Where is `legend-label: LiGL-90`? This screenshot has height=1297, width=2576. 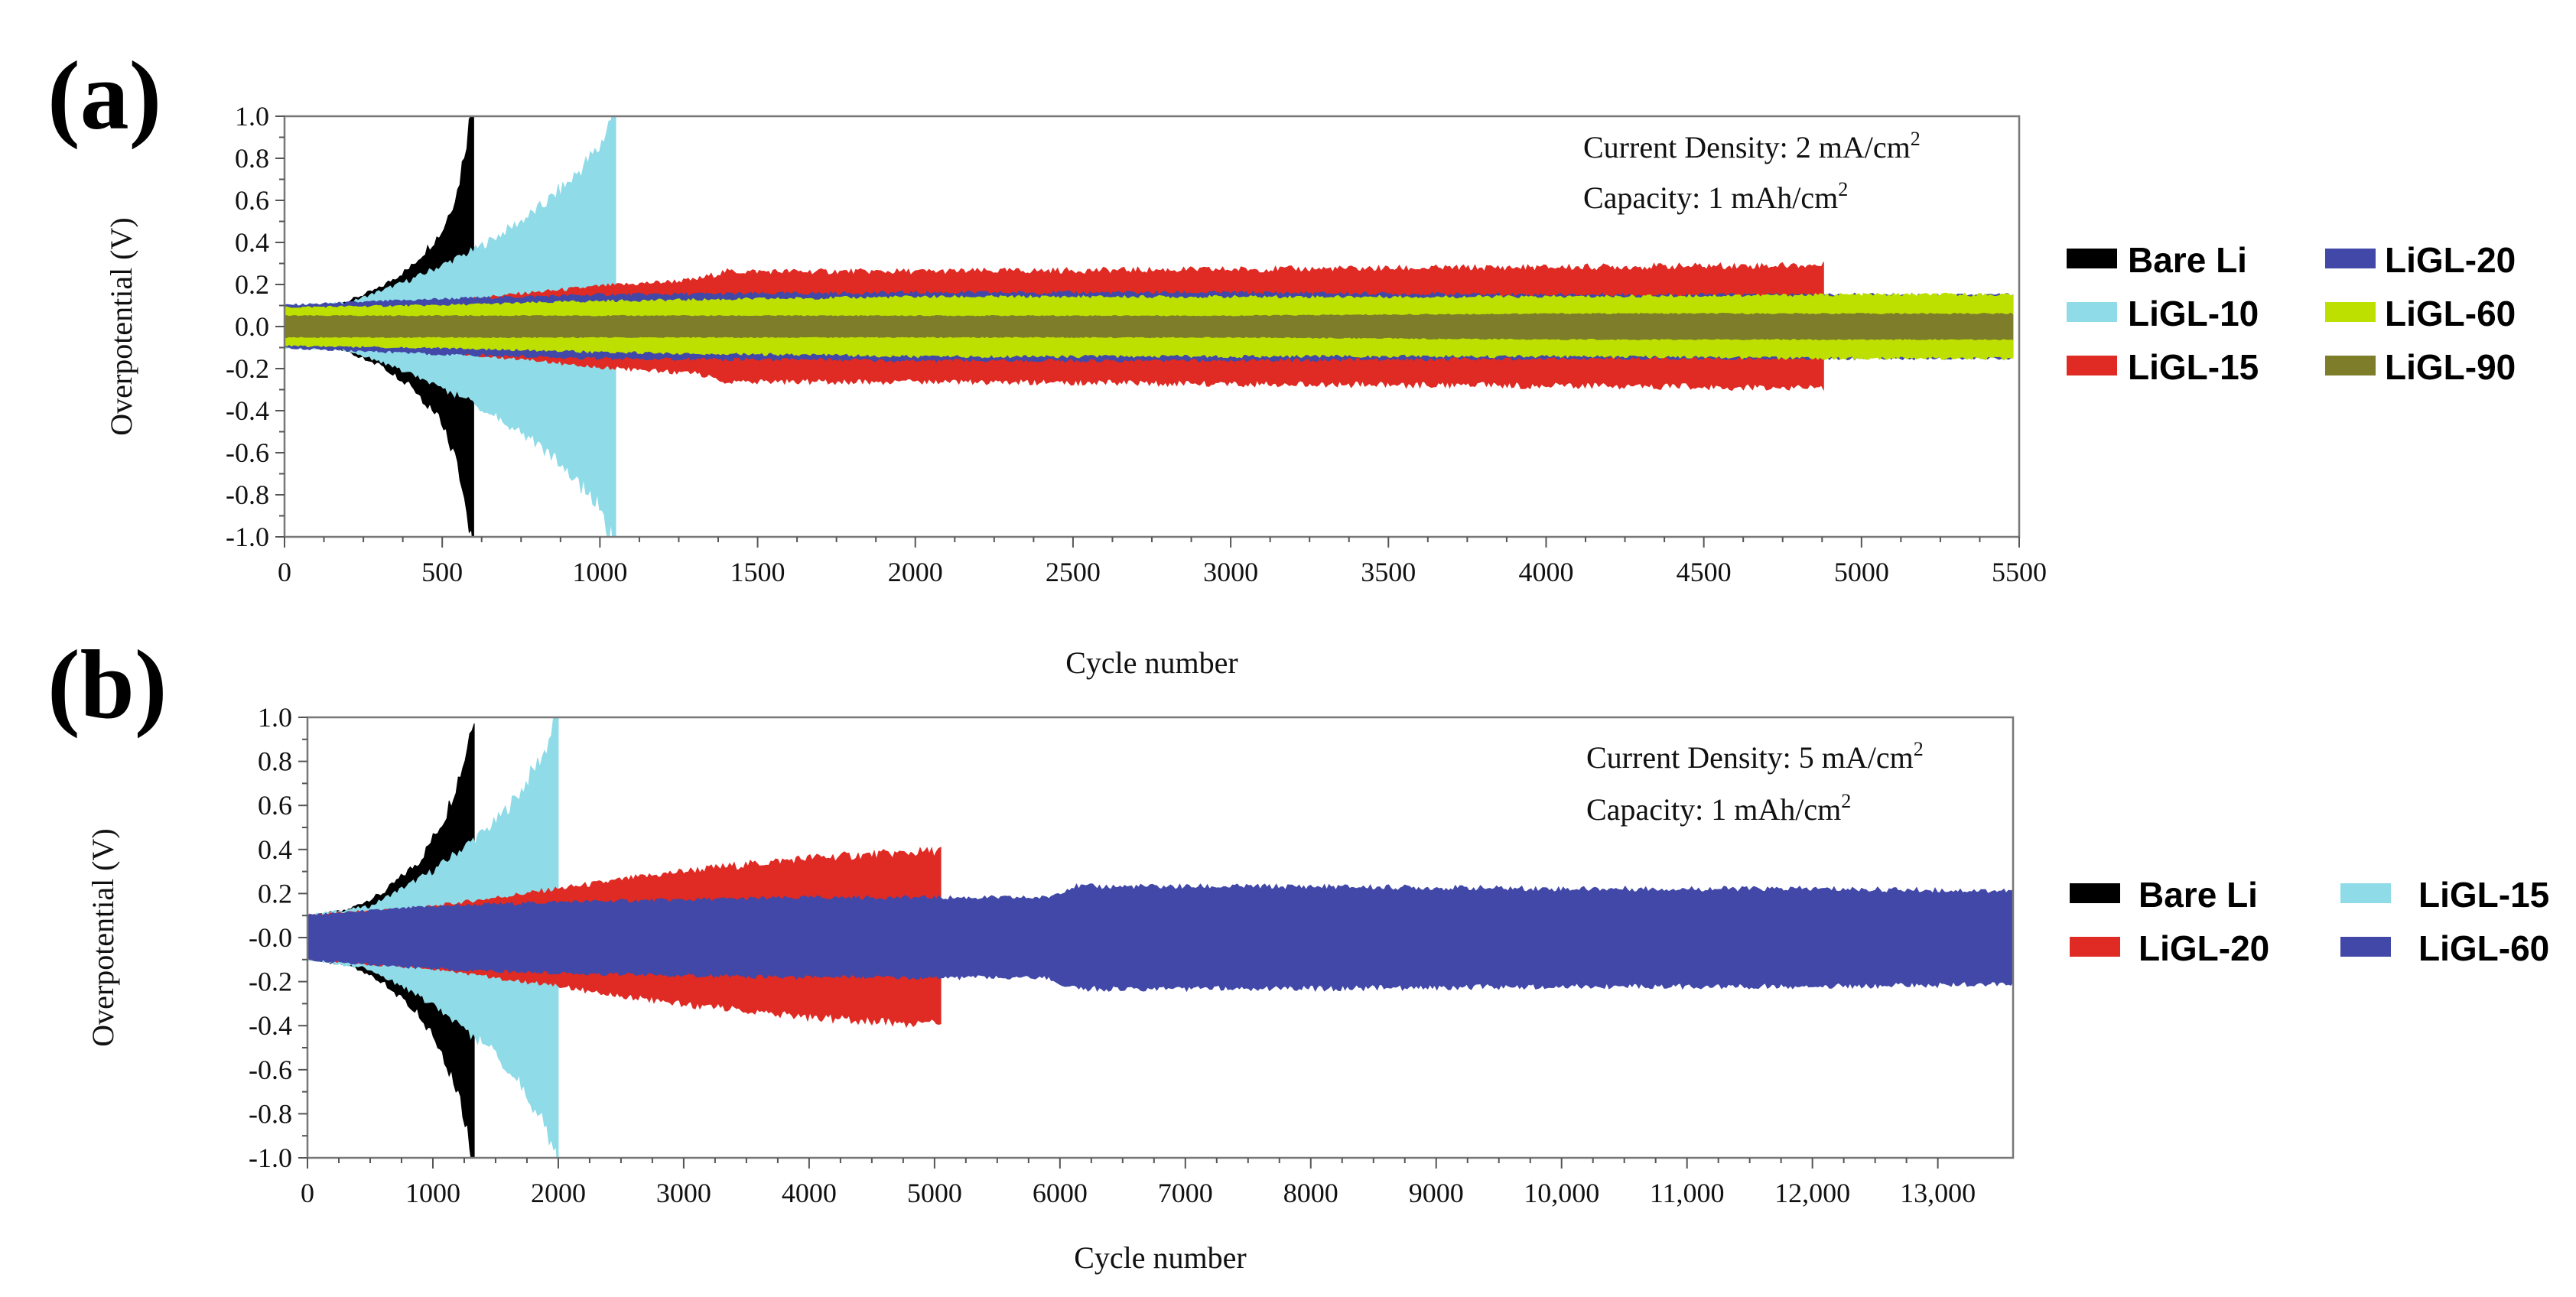 legend-label: LiGL-90 is located at coordinates (2450, 367).